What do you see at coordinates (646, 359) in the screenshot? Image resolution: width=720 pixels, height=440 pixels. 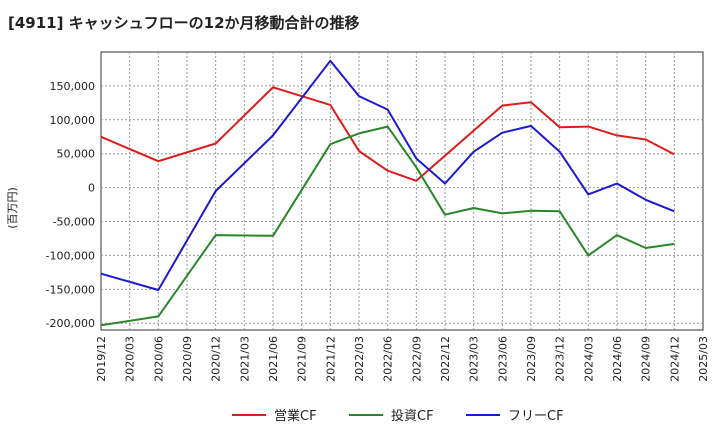 I see `x-tick-label: 2024/09` at bounding box center [646, 359].